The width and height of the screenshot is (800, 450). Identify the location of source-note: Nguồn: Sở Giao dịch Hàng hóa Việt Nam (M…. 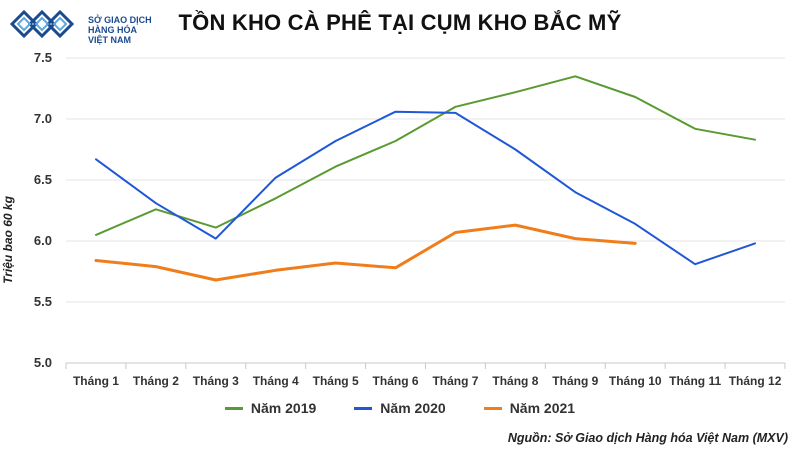
(647, 438).